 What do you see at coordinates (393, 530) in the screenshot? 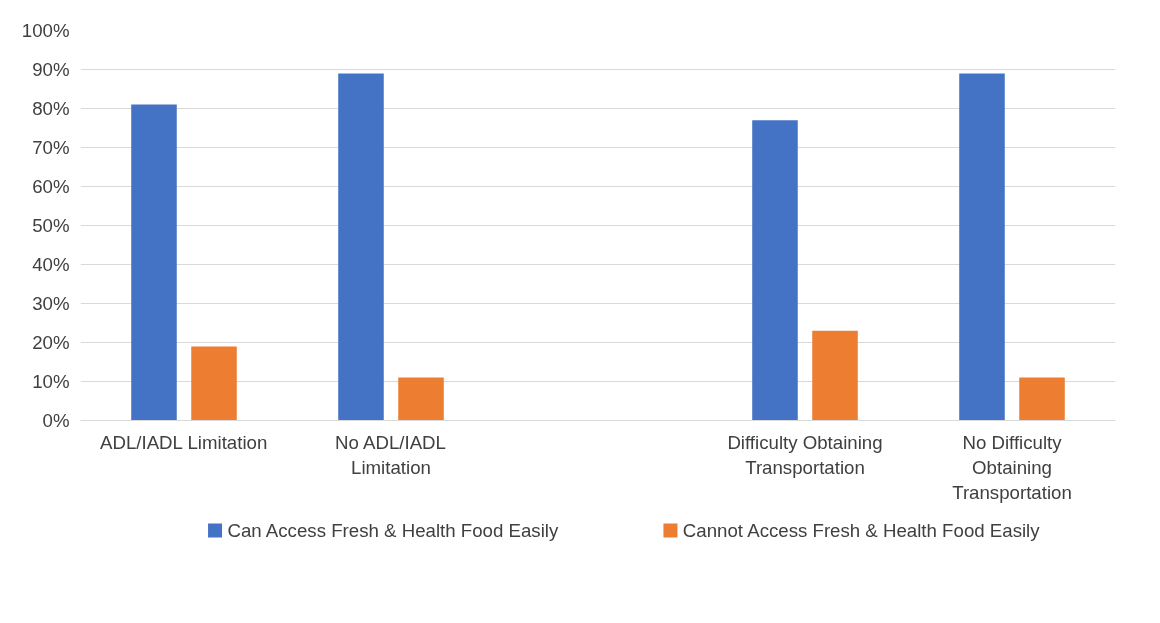
I see `legend-label: Can Access Fresh & Health Food Easily` at bounding box center [393, 530].